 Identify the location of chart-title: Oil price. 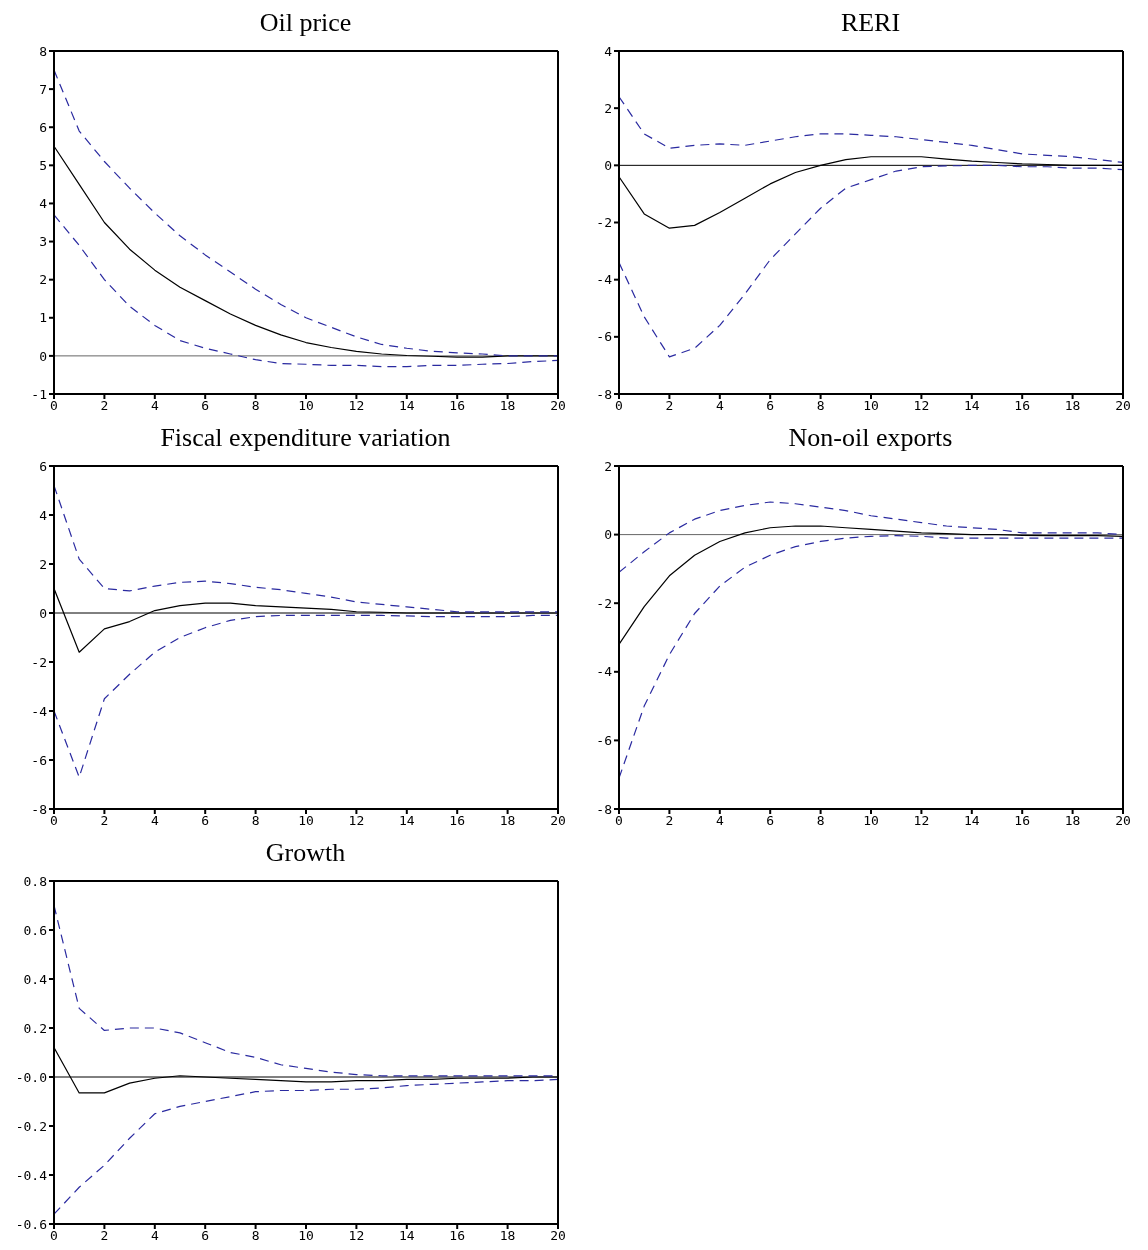
(305, 23).